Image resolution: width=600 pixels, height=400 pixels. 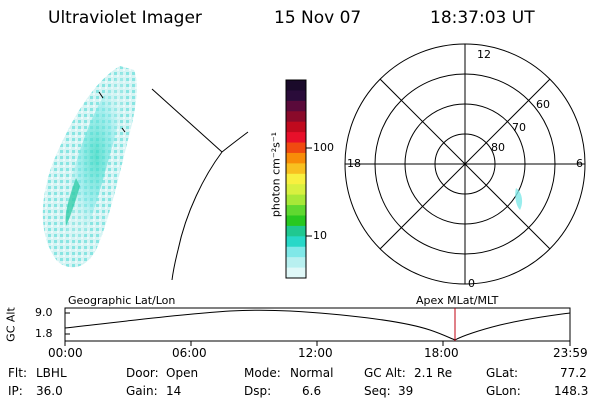 I want to click on polar-label-0: 0, so click(x=471, y=283).